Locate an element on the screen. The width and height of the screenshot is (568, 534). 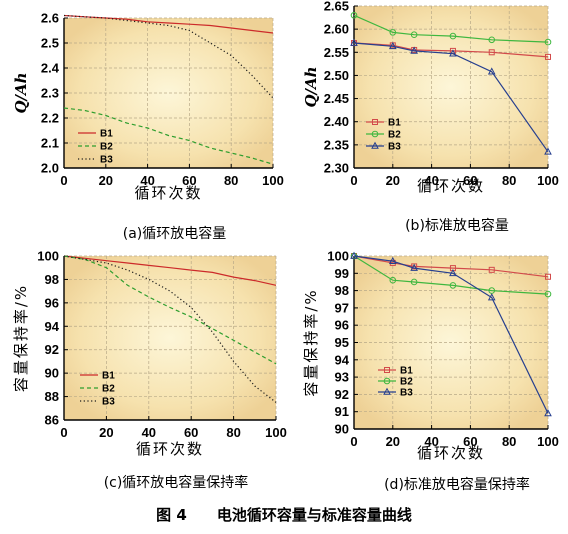
y-tick-label: 99 is located at coordinates (342, 273).